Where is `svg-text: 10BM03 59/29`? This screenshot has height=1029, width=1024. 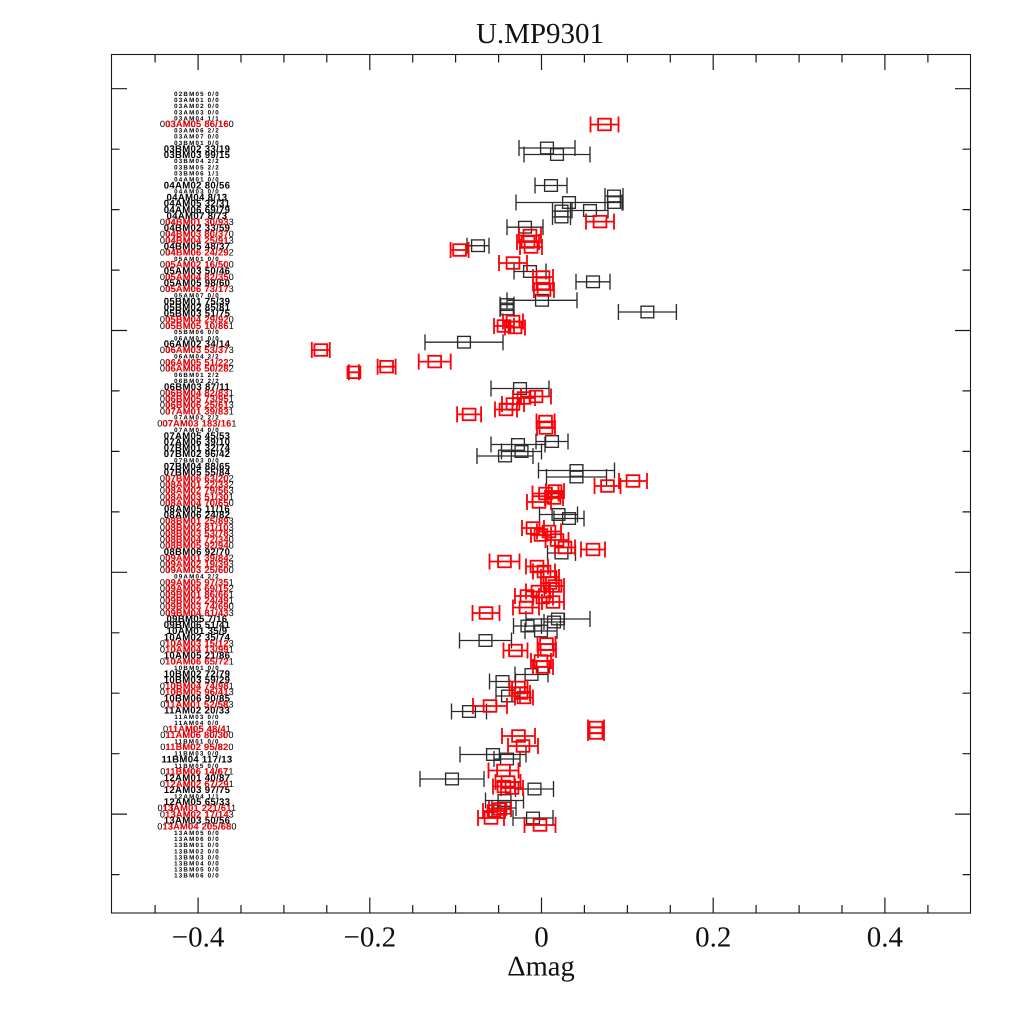
svg-text: 10BM03 59/29 is located at coordinates (197, 680).